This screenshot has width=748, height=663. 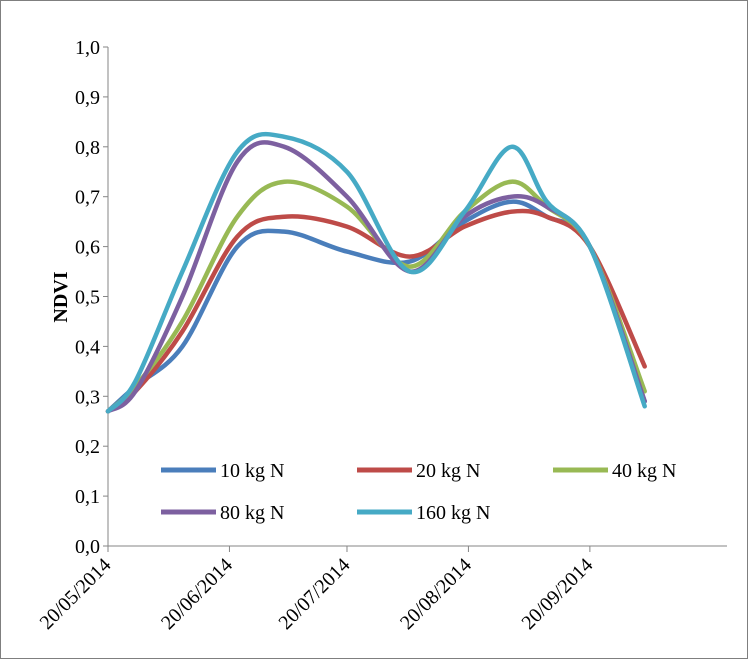 I want to click on y-tick-label: 0,7, so click(x=87, y=198).